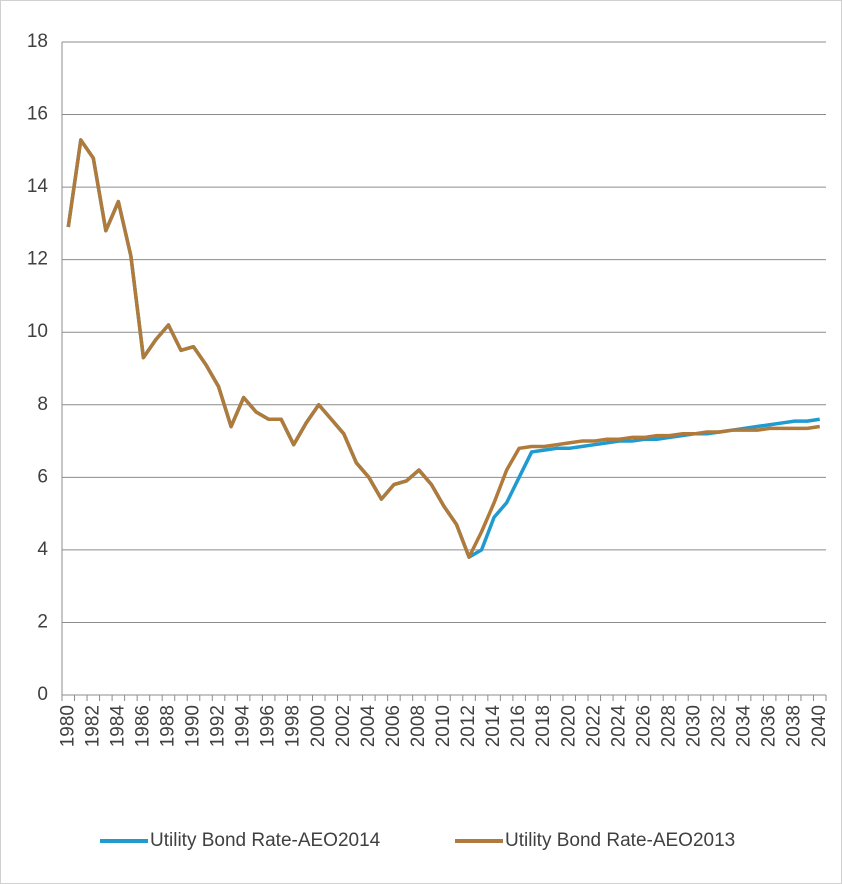  I want to click on x-tick-label: 2016, so click(518, 726).